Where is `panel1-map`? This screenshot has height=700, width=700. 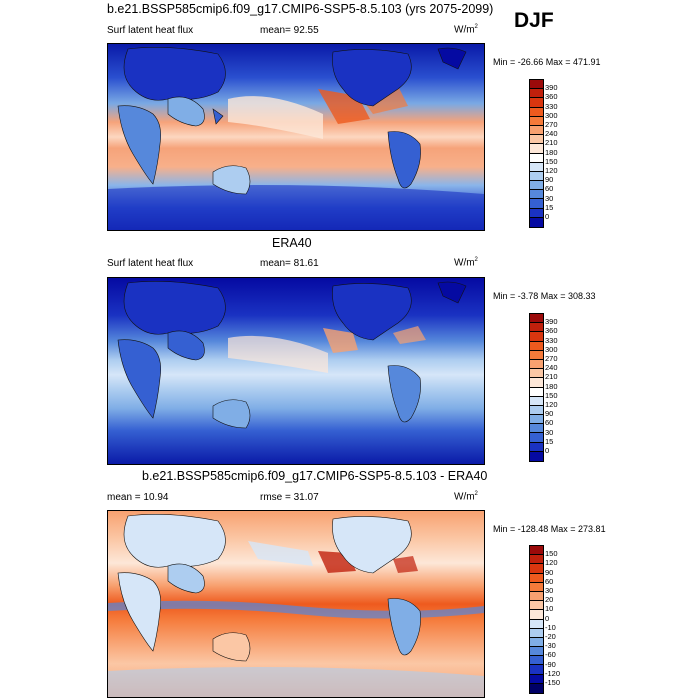 panel1-map is located at coordinates (296, 137).